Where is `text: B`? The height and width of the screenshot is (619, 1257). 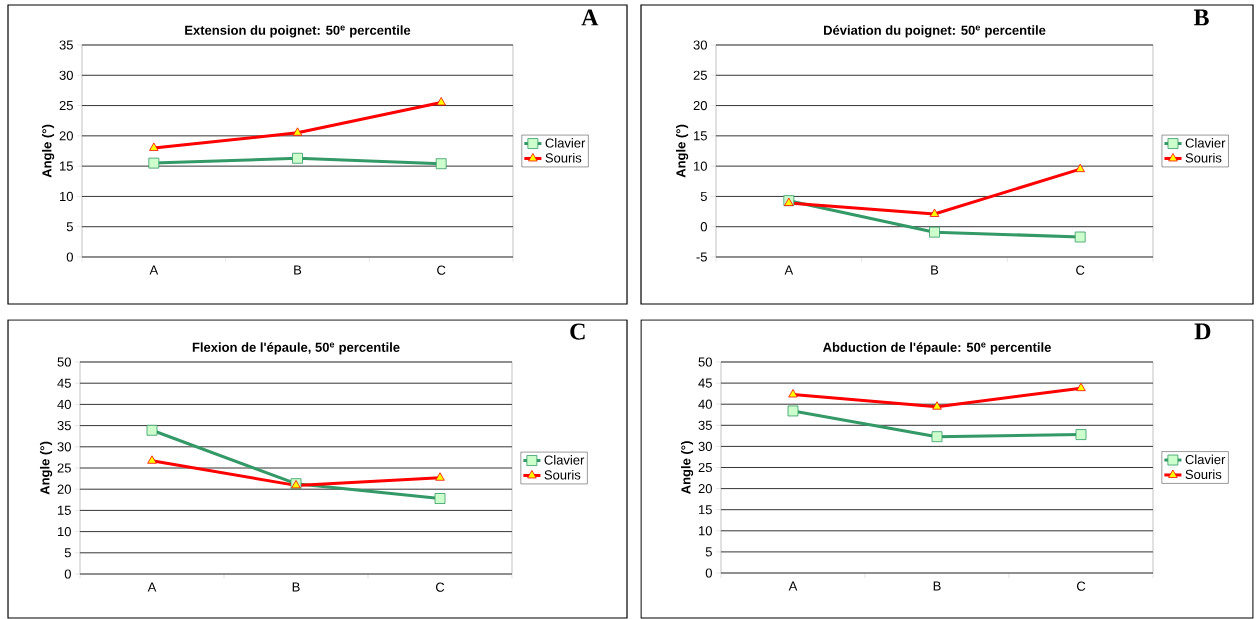
text: B is located at coordinates (1201, 17).